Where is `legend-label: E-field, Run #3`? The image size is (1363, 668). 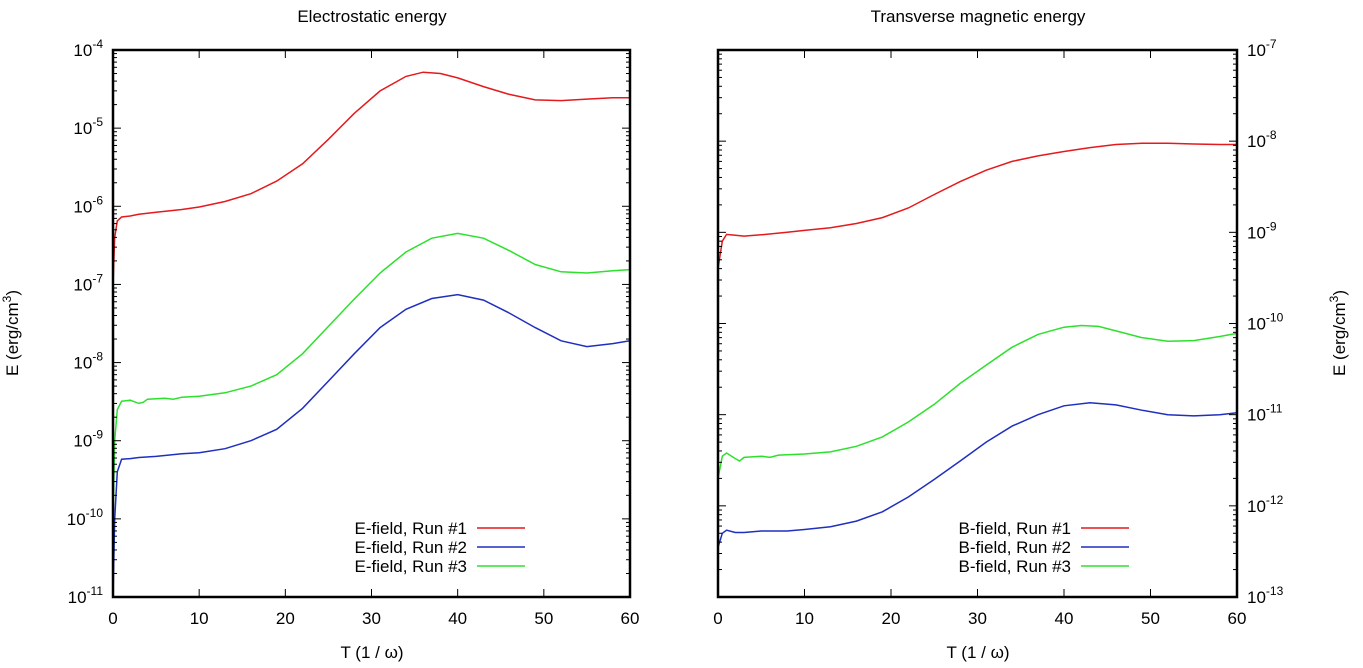
legend-label: E-field, Run #3 is located at coordinates (411, 566).